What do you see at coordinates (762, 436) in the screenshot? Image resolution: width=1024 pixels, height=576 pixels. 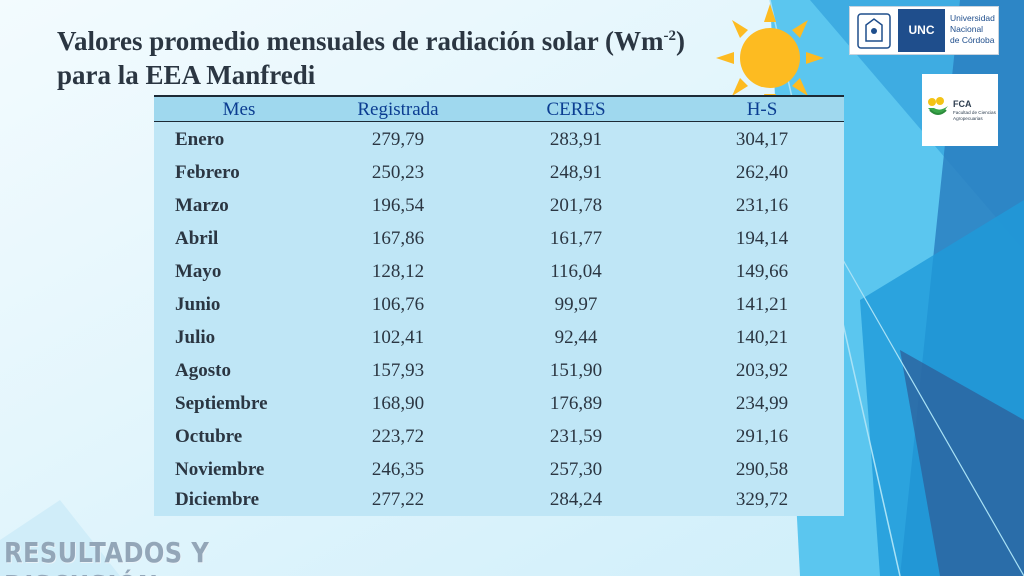 I see `cell-hs: 291,16` at bounding box center [762, 436].